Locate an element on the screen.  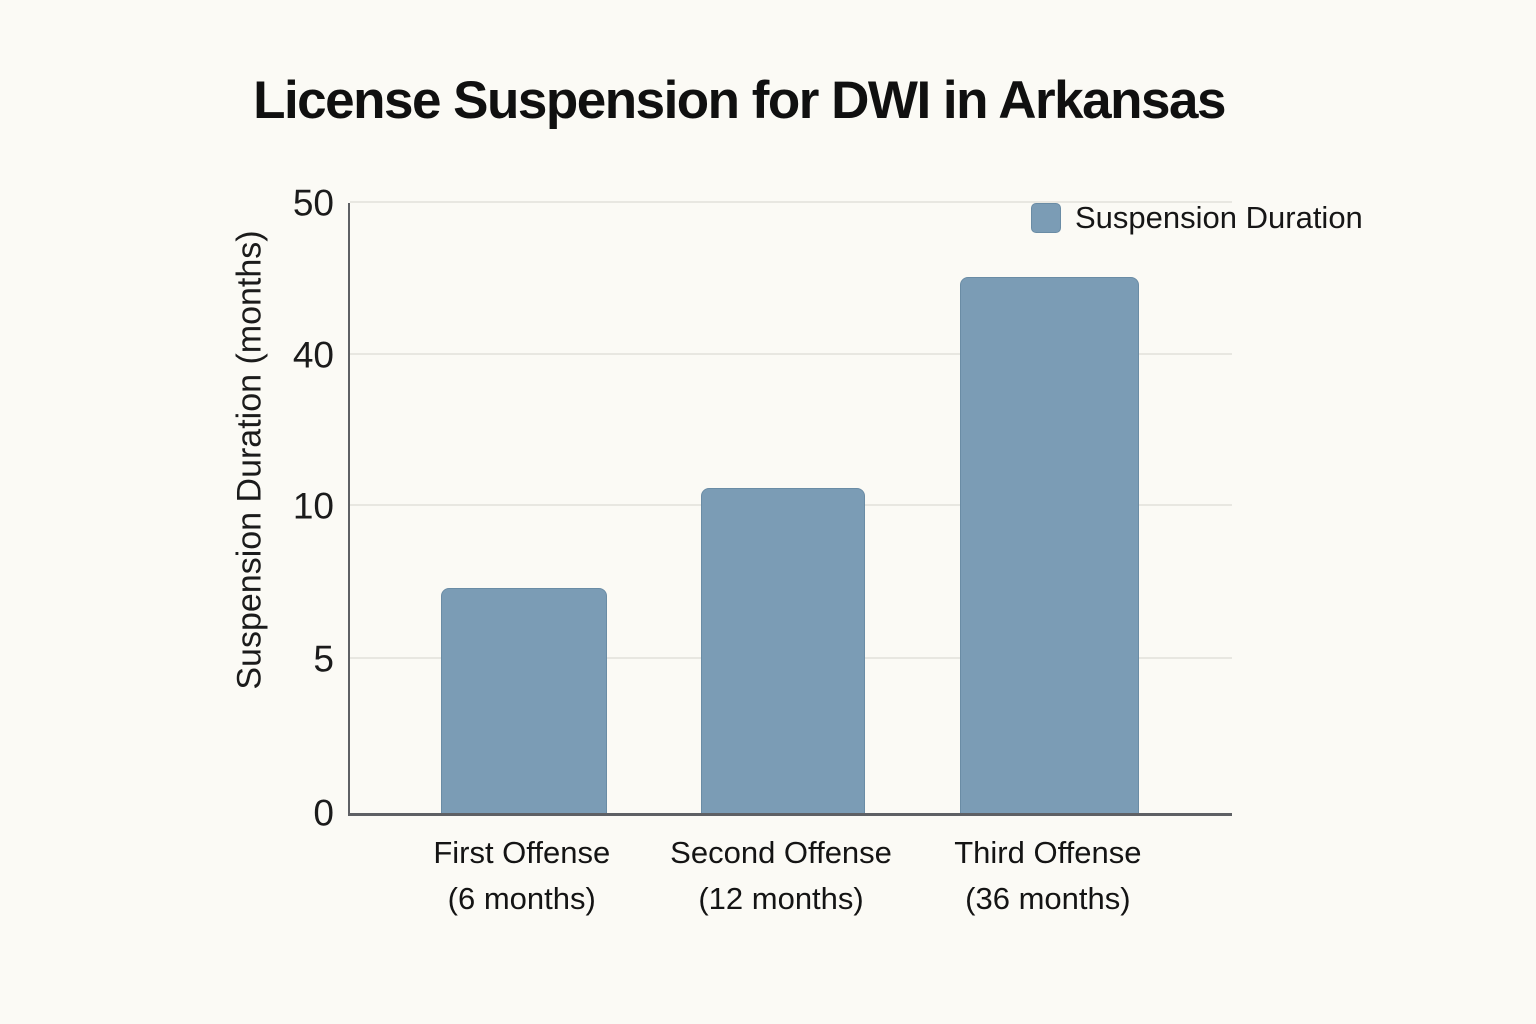
x-label-line2: (36 months) is located at coordinates (1048, 898).